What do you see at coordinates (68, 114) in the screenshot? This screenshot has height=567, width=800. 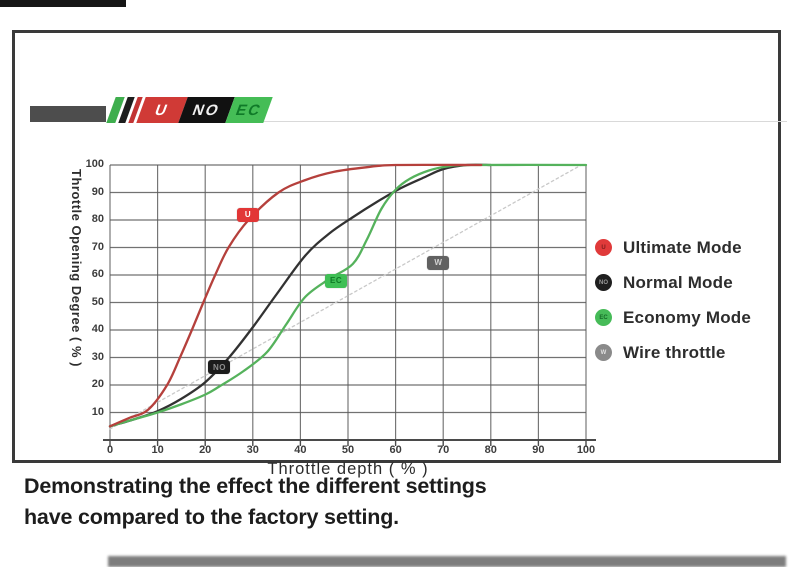 I see `logo-gray-block` at bounding box center [68, 114].